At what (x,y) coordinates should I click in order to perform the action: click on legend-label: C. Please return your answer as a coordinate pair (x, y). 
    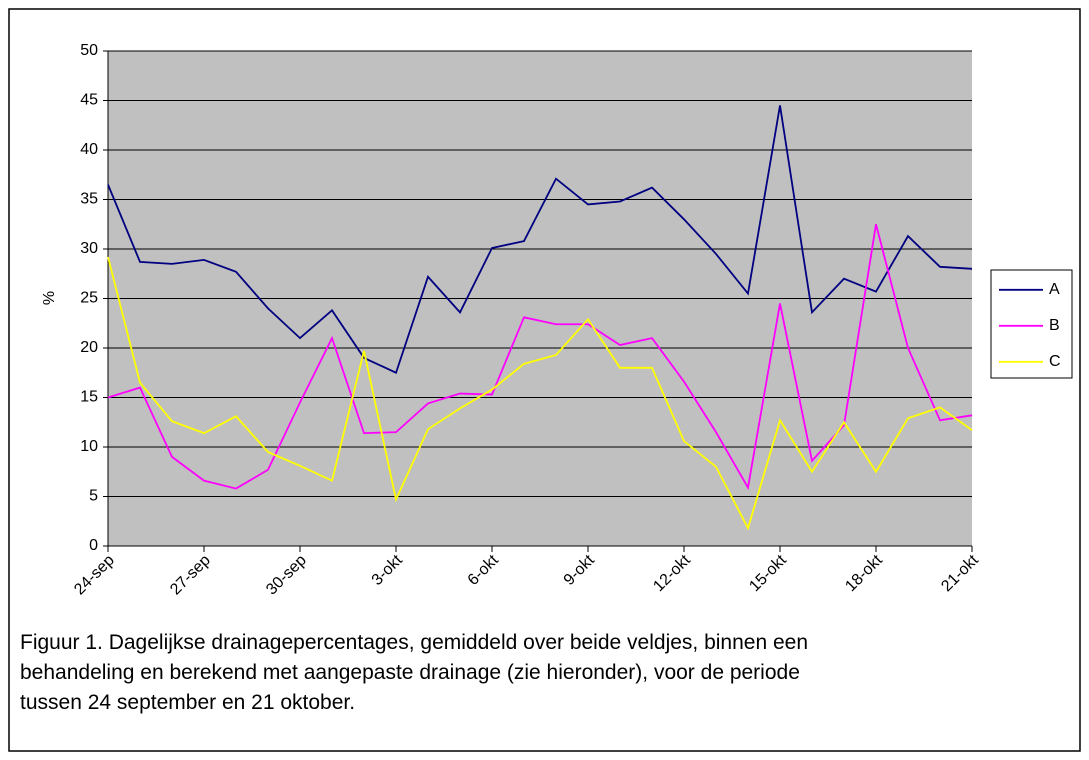
    Looking at the image, I should click on (1055, 361).